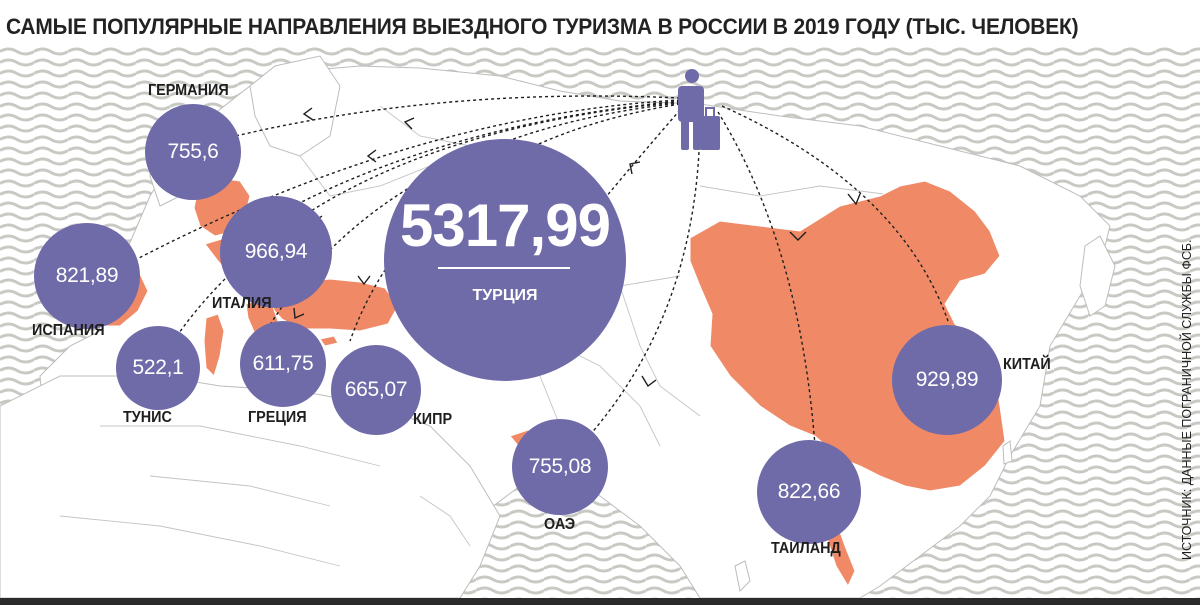 The height and width of the screenshot is (605, 1200). What do you see at coordinates (640, 281) in the screenshot?
I see `route-uae` at bounding box center [640, 281].